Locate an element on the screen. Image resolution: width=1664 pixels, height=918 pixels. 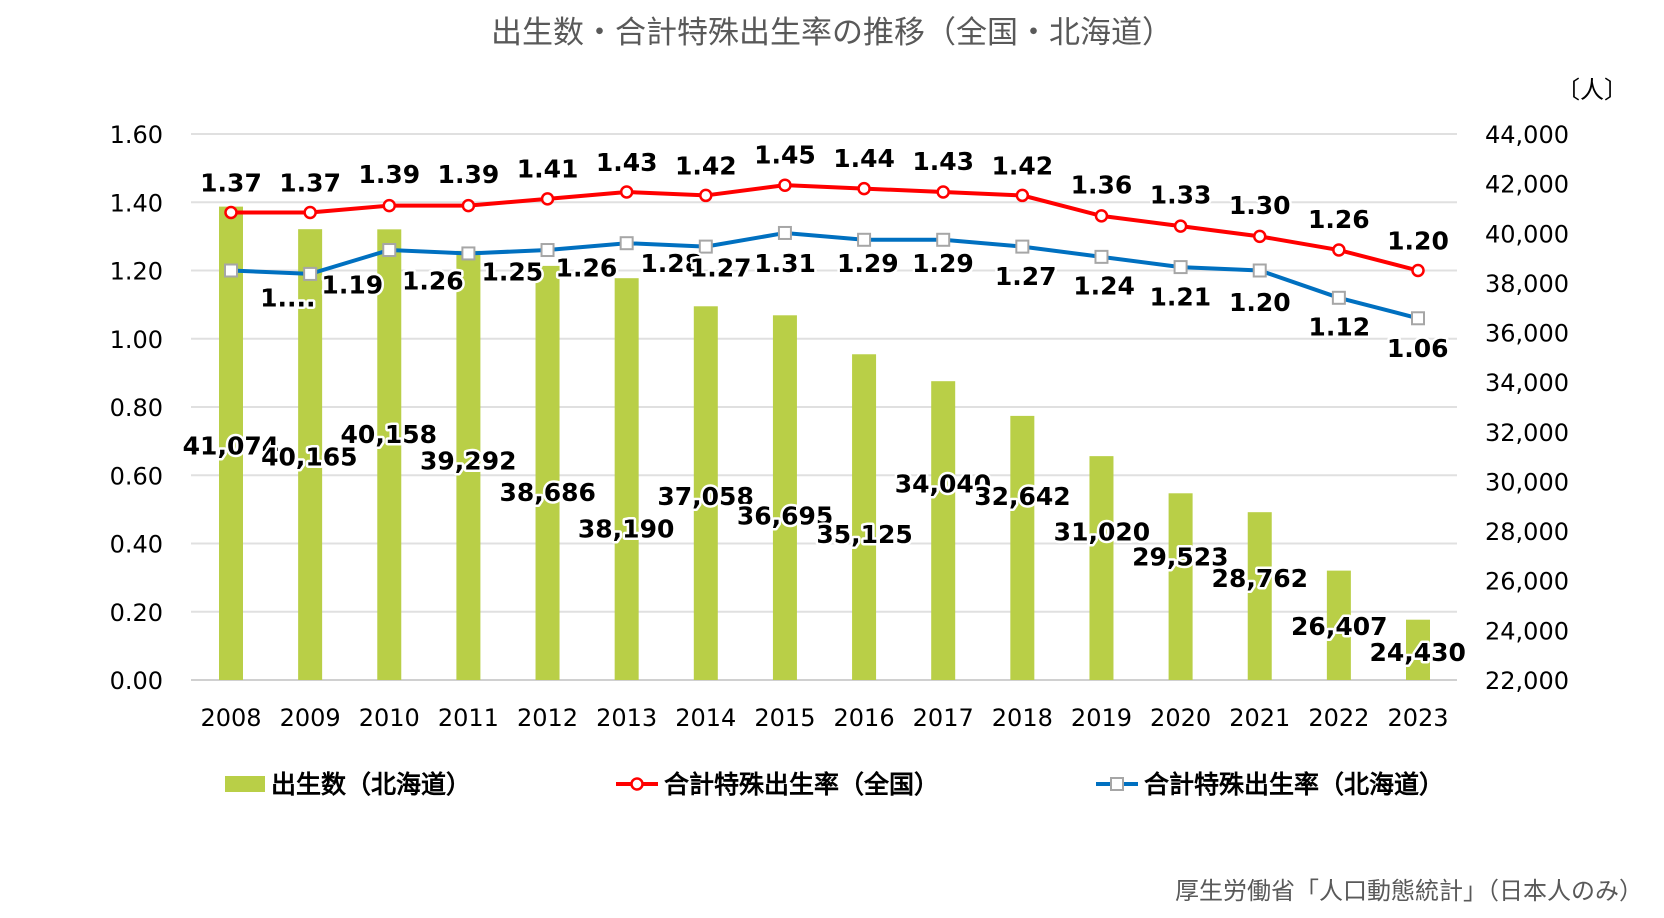
right-tick-label: 36,000 is located at coordinates (1527, 334).